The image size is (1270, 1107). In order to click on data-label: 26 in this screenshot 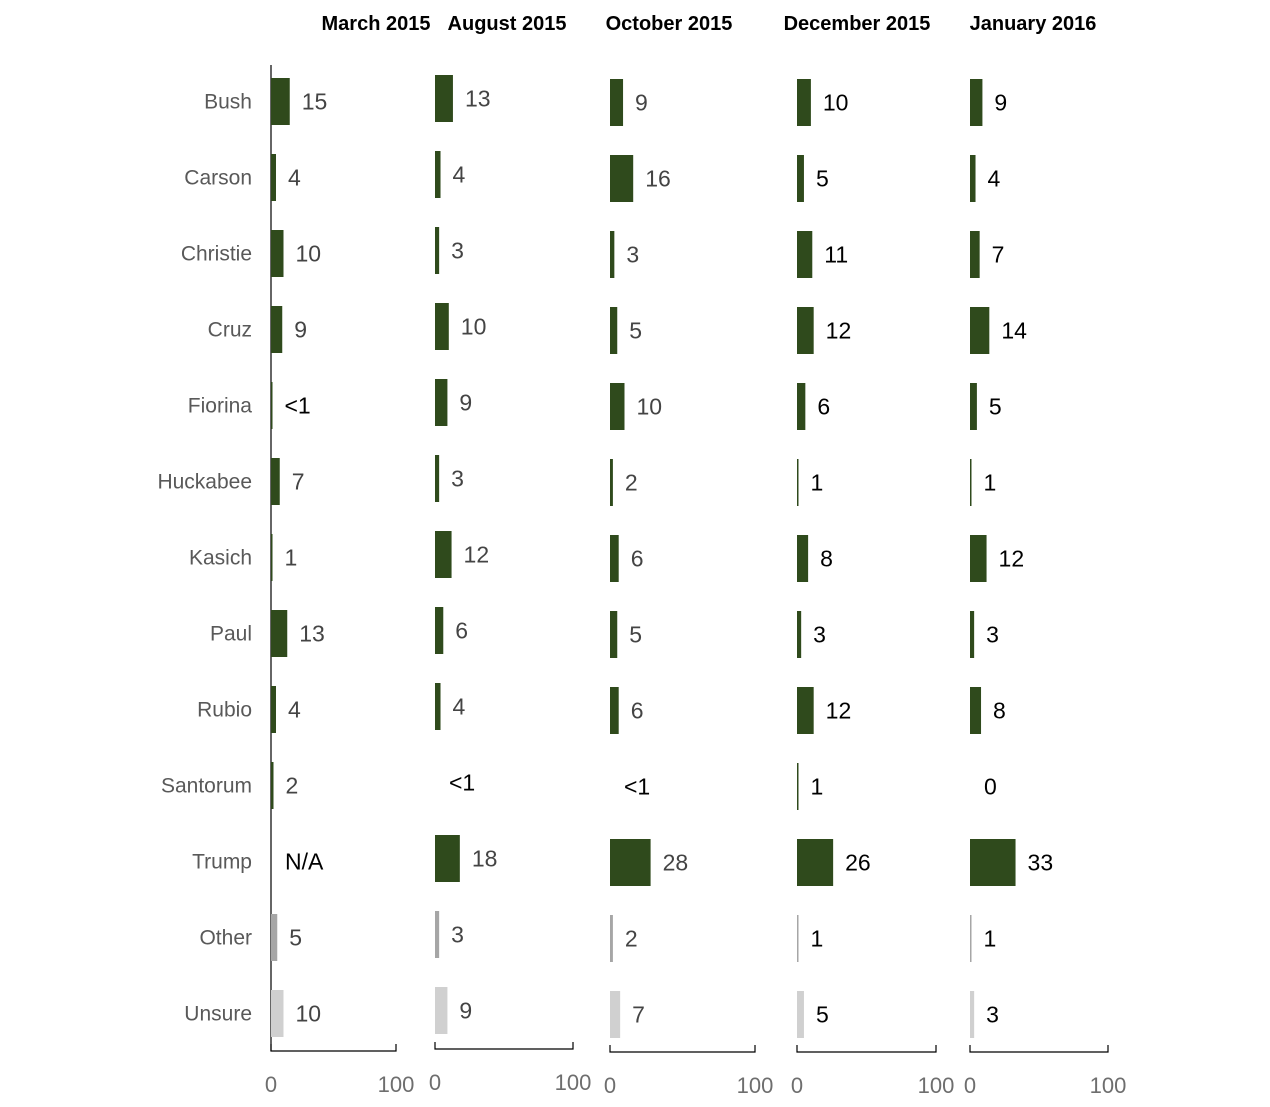, I will do `click(858, 863)`.